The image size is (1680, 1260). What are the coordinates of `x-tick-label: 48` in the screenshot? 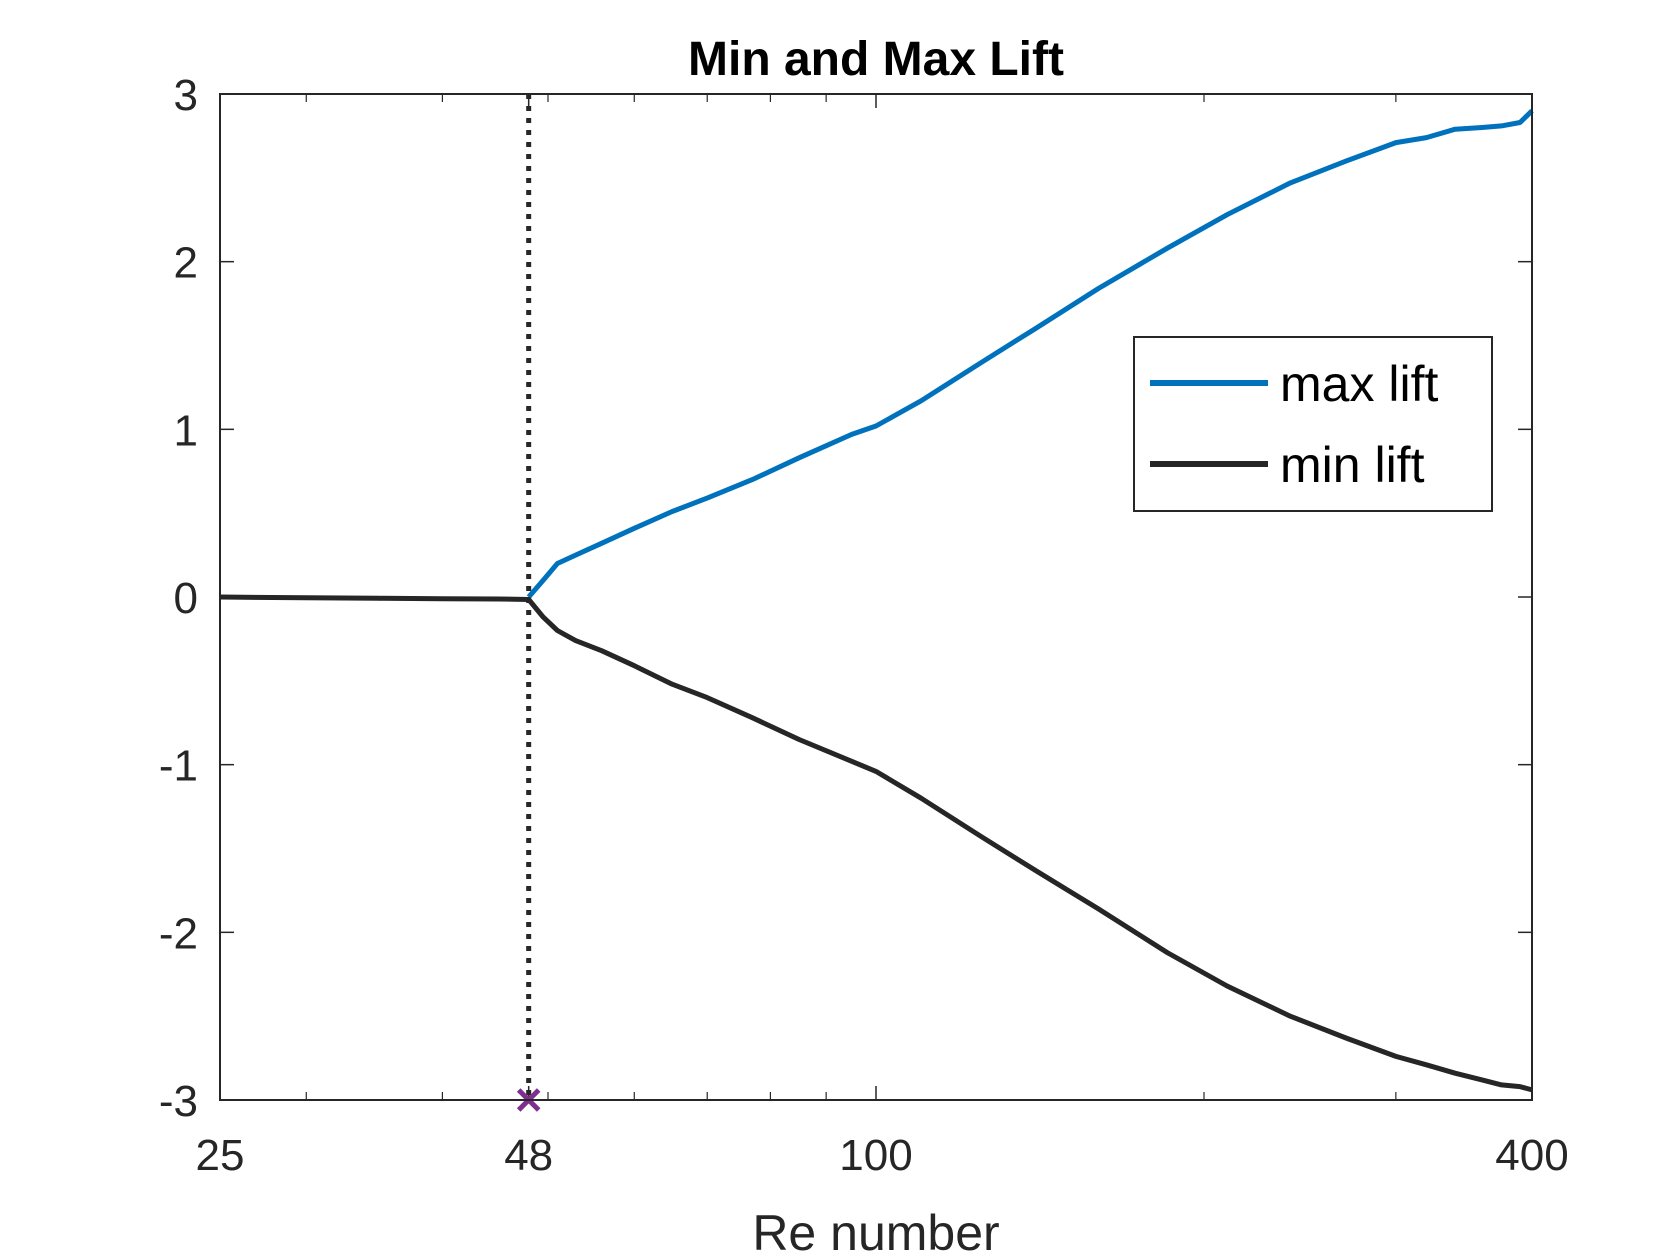 It's located at (528, 1155).